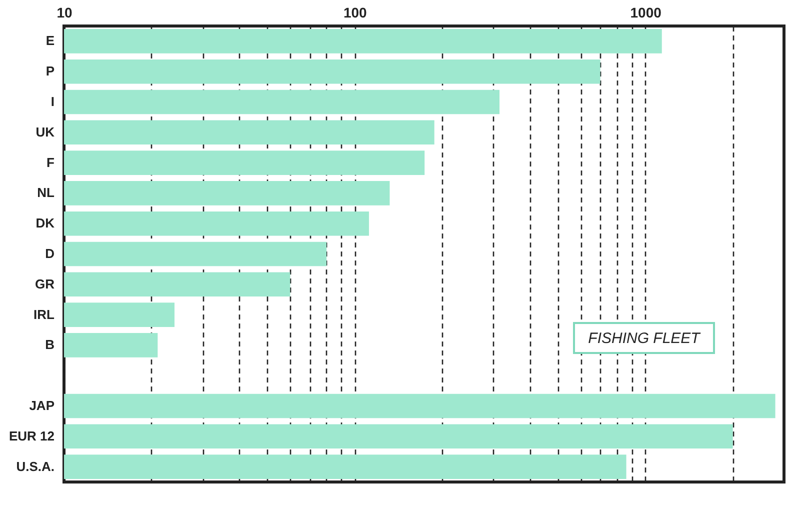 This screenshot has height=516, width=811. I want to click on y-tick-label: UK, so click(46, 132).